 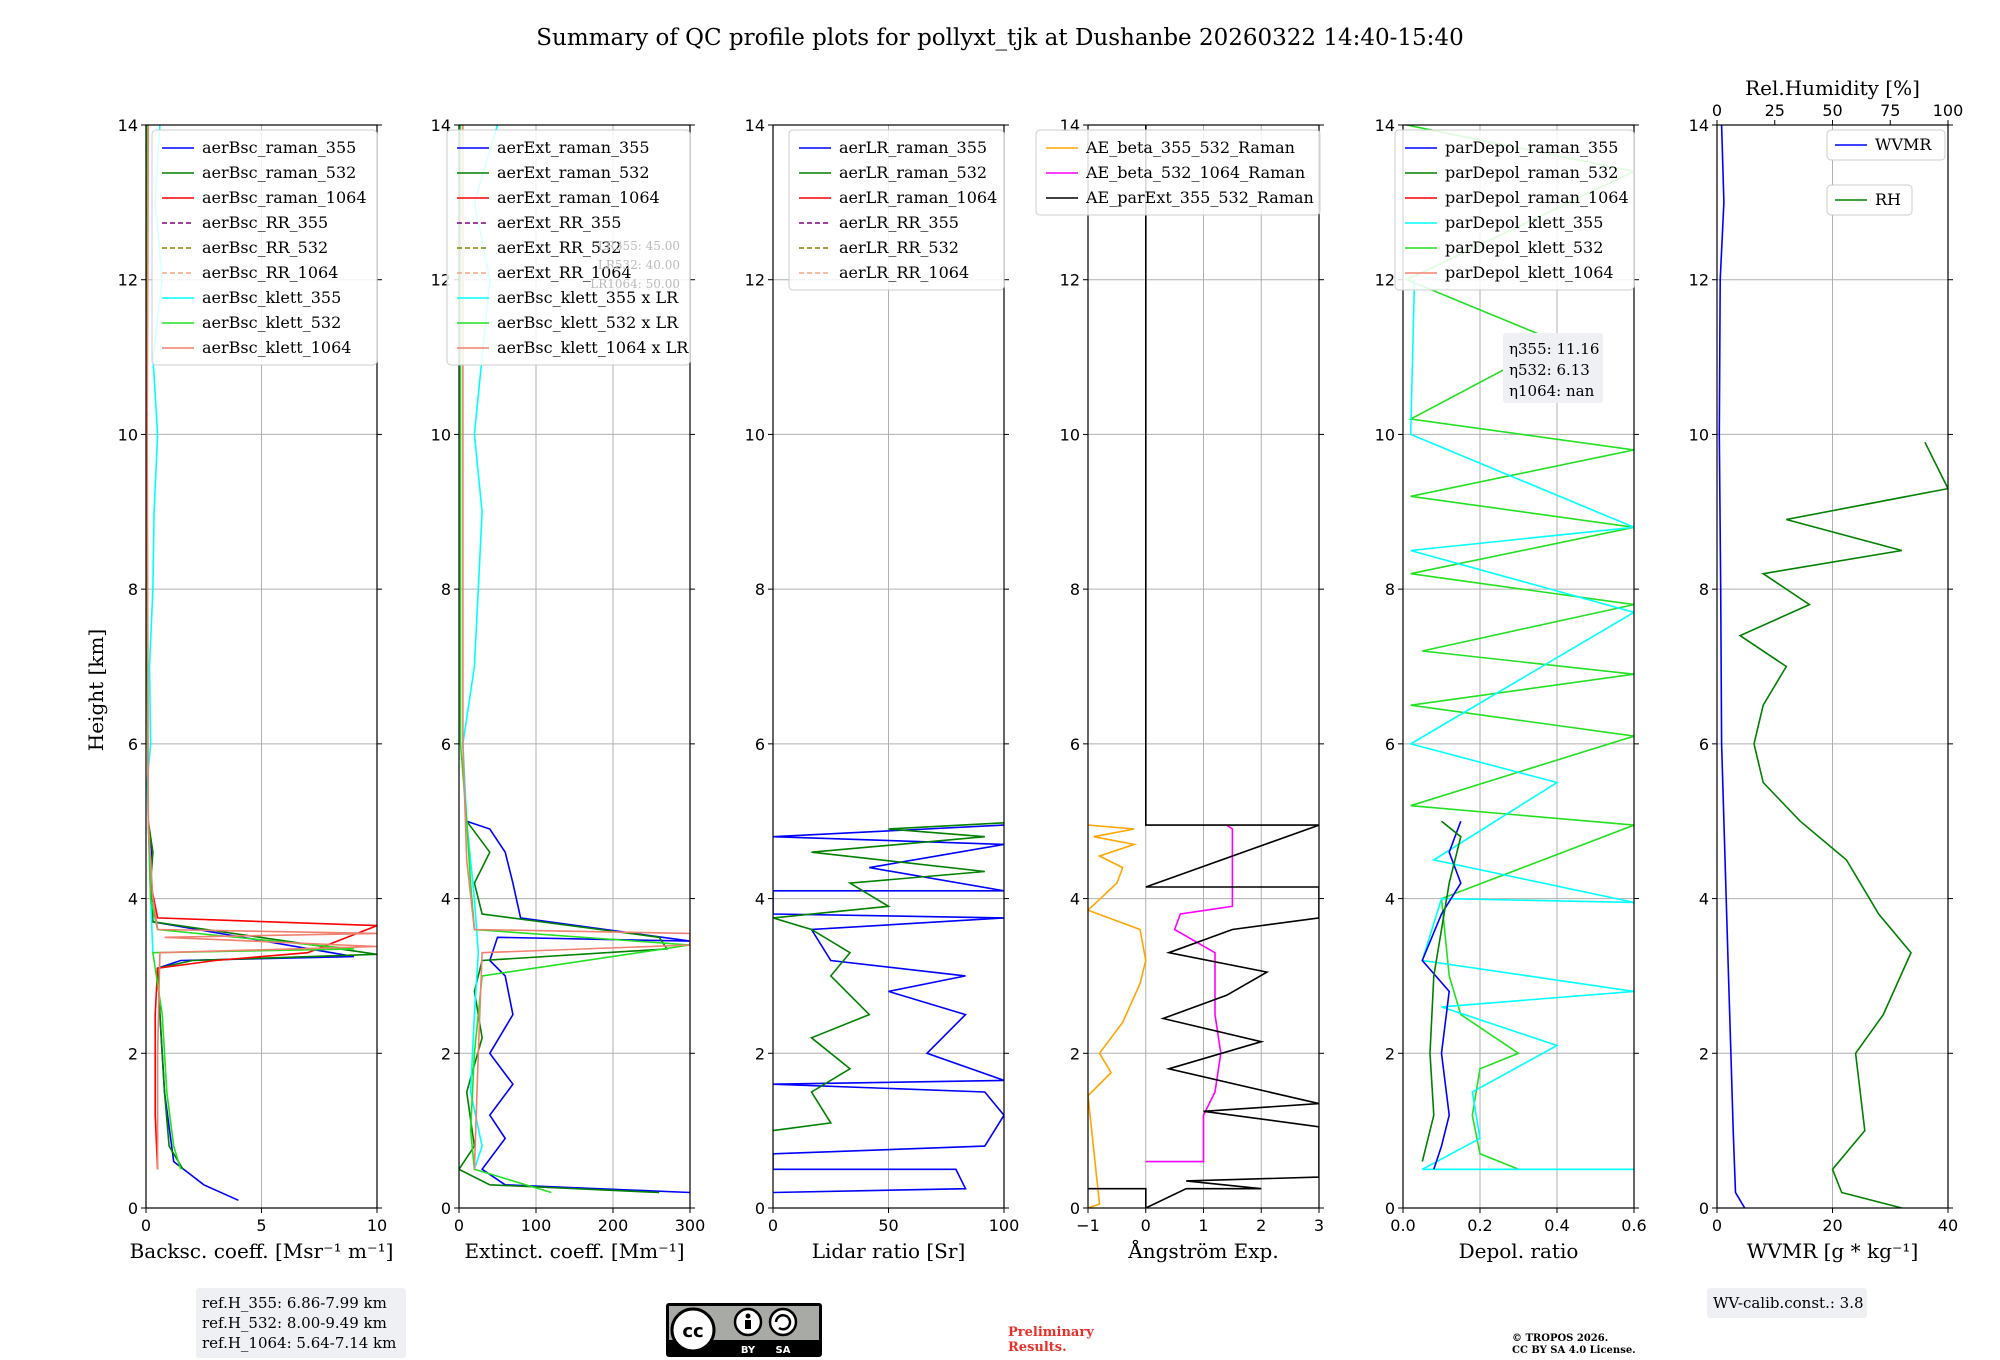 I want to click on eta-label: η355: 11.16, so click(x=1554, y=349).